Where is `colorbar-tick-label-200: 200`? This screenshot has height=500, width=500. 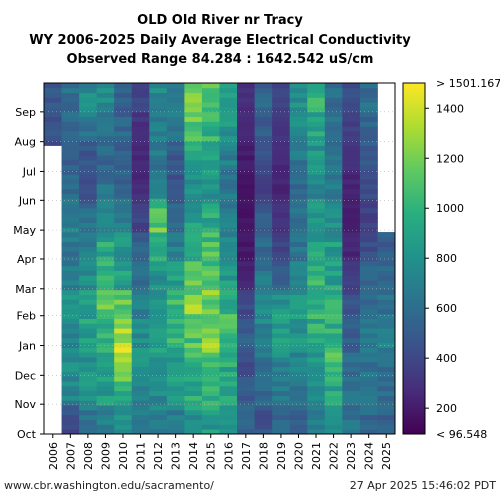 colorbar-tick-label-200: 200 is located at coordinates (446, 408).